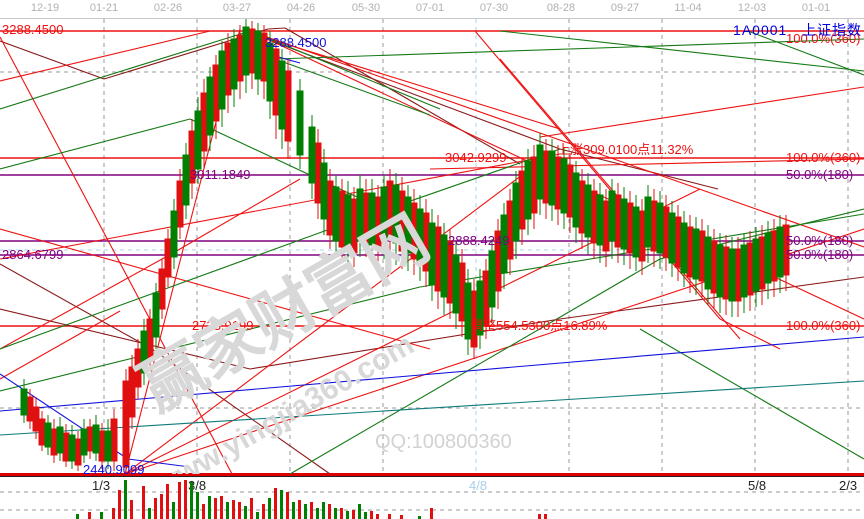  I want to click on gann-label-1-3: 1/3, so click(101, 485).